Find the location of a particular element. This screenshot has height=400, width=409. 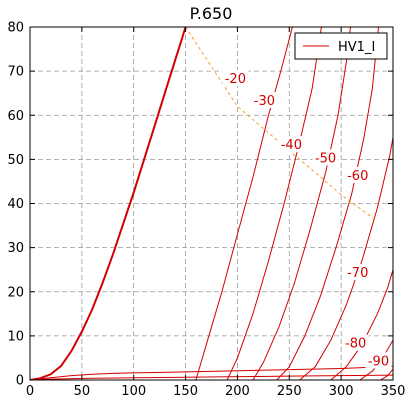

x-tick-label: 250 is located at coordinates (289, 391).